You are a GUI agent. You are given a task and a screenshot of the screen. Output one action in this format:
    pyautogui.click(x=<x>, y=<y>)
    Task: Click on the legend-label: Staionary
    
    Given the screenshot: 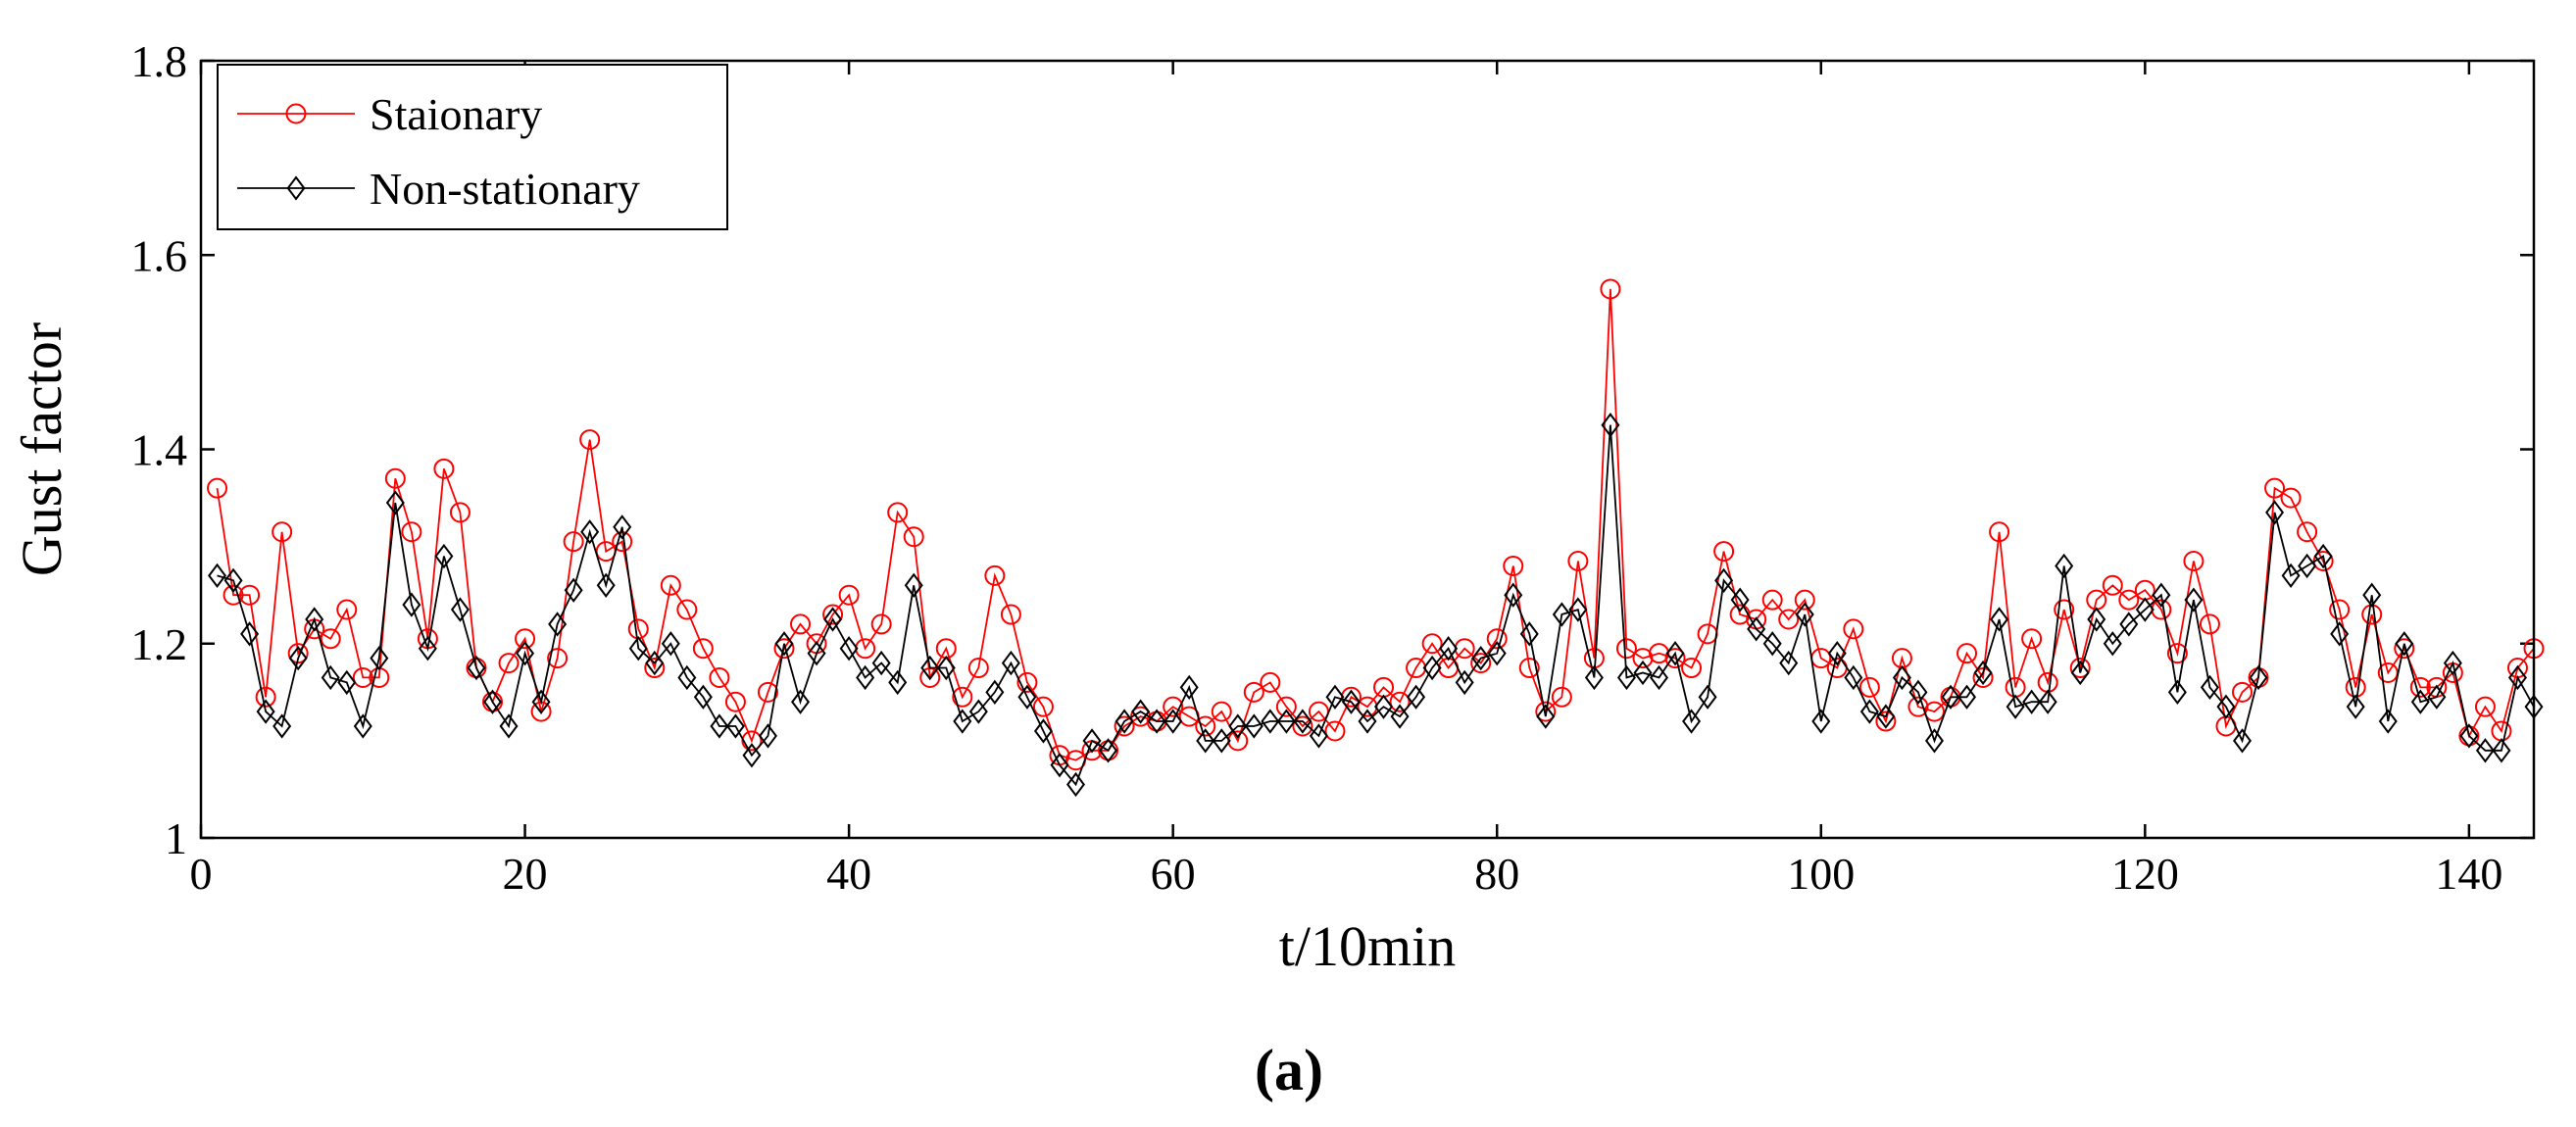 What is the action you would take?
    pyautogui.click(x=456, y=114)
    